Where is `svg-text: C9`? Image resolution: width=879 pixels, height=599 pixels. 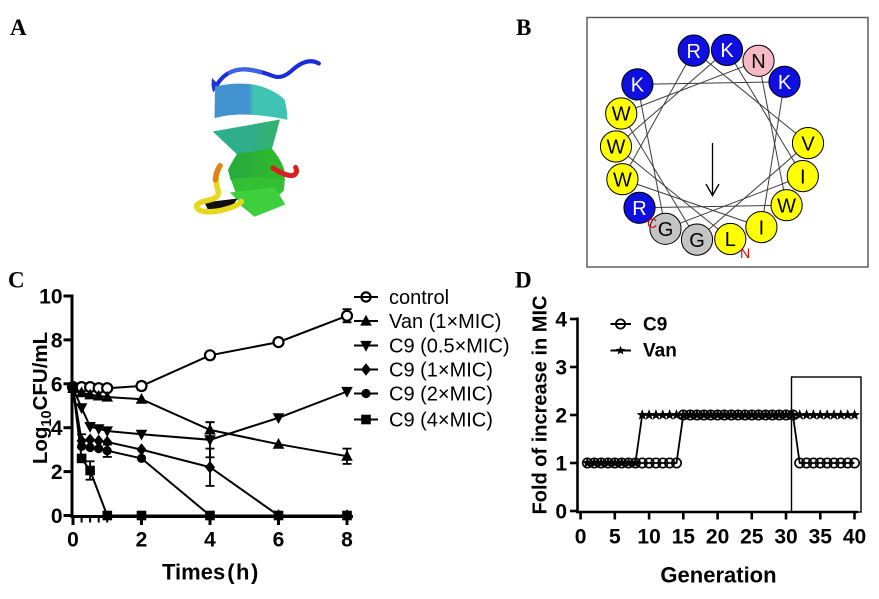 svg-text: C9 is located at coordinates (655, 325).